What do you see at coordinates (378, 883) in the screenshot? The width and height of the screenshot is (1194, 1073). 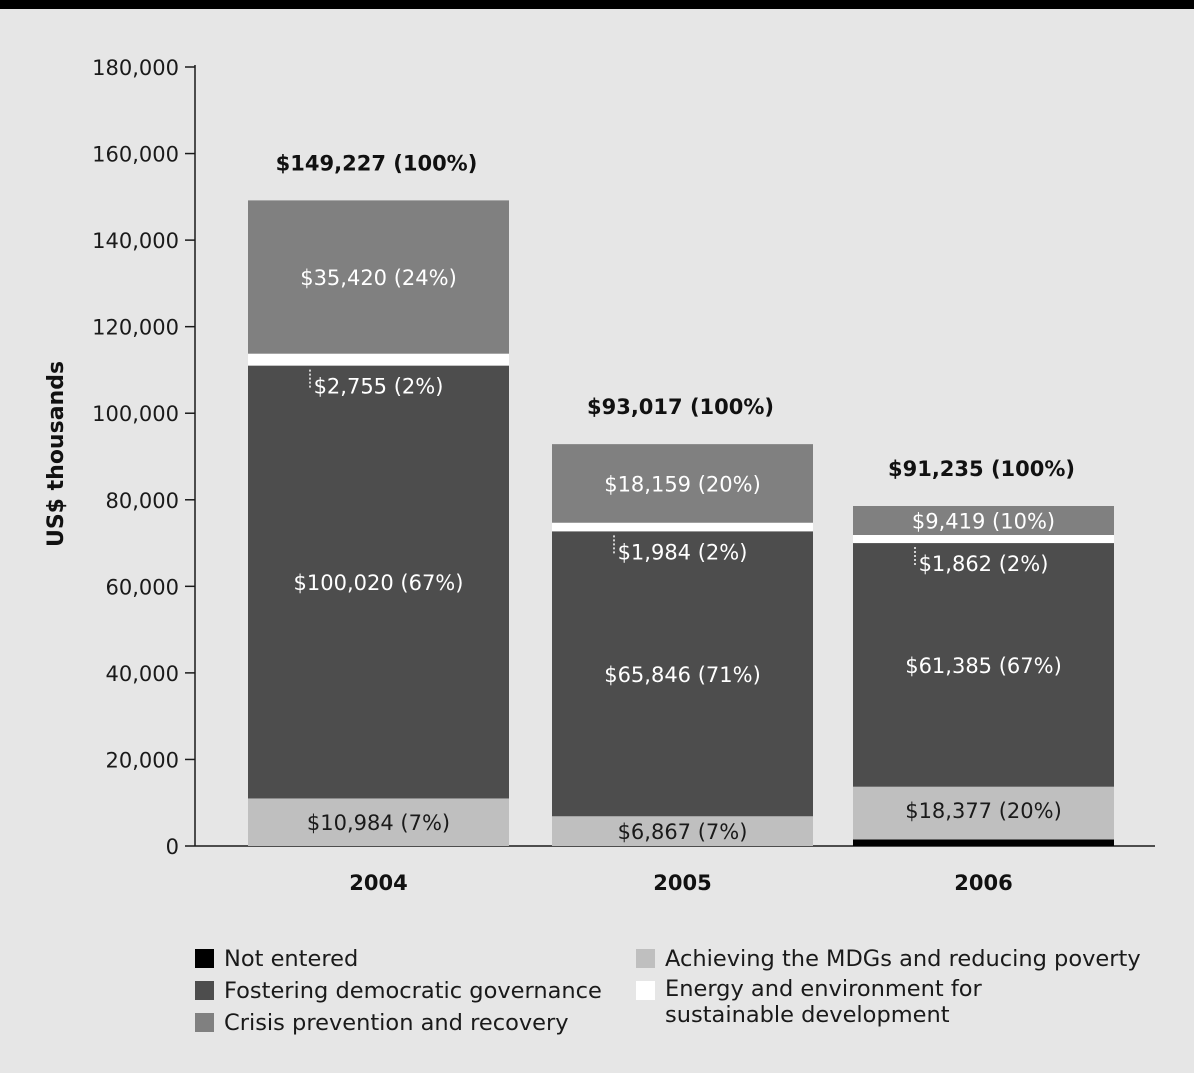 I see `x-tick-label: 2004` at bounding box center [378, 883].